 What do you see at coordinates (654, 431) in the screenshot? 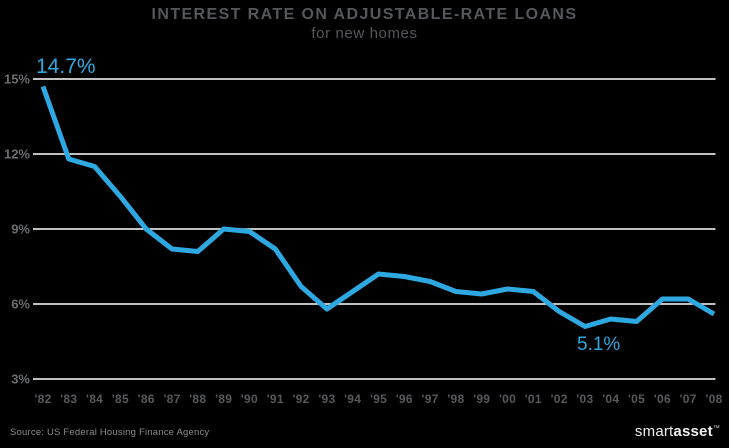
I see `logo-text-smart: smart` at bounding box center [654, 431].